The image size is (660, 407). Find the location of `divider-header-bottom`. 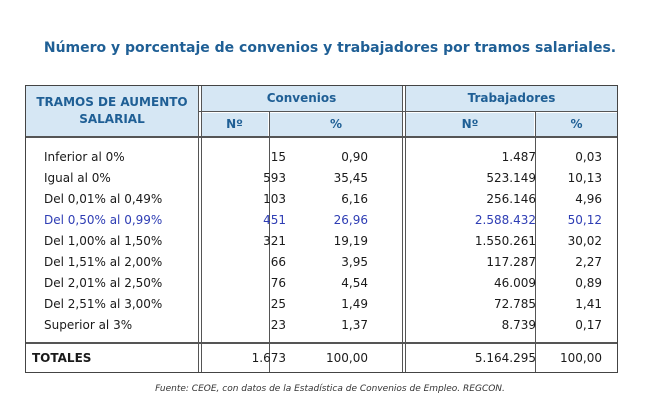

divider-header-bottom is located at coordinates (321, 137).